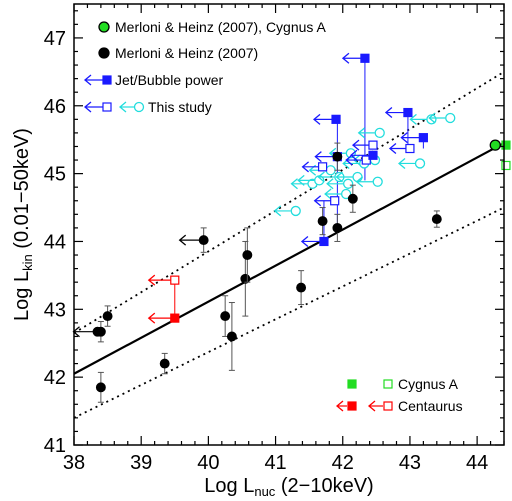 Image resolution: width=512 pixels, height=501 pixels. Describe the element at coordinates (208, 463) in the screenshot. I see `x-tick-label: 40` at that location.